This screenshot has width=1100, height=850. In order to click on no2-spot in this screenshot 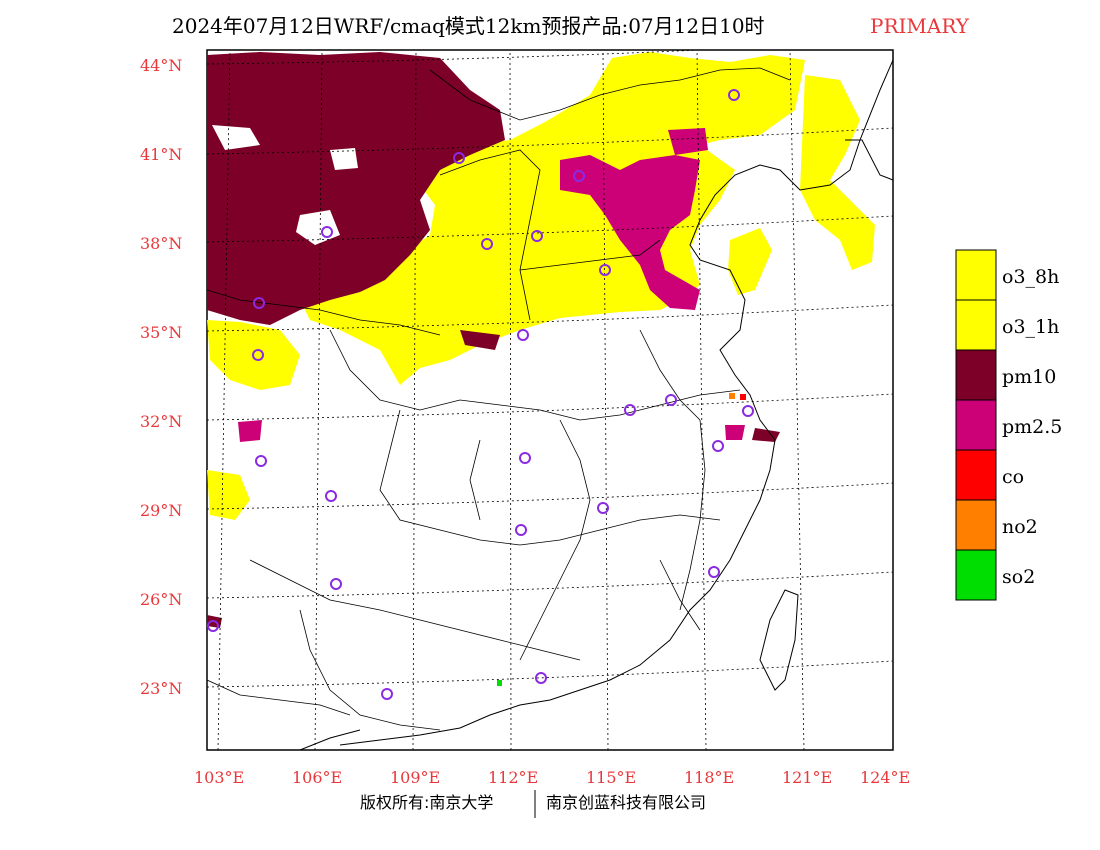, I will do `click(732, 396)`.